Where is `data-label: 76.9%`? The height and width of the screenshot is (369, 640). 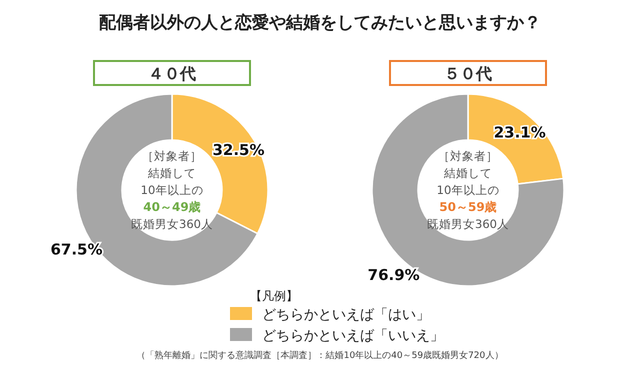
data-label: 76.9% is located at coordinates (394, 275).